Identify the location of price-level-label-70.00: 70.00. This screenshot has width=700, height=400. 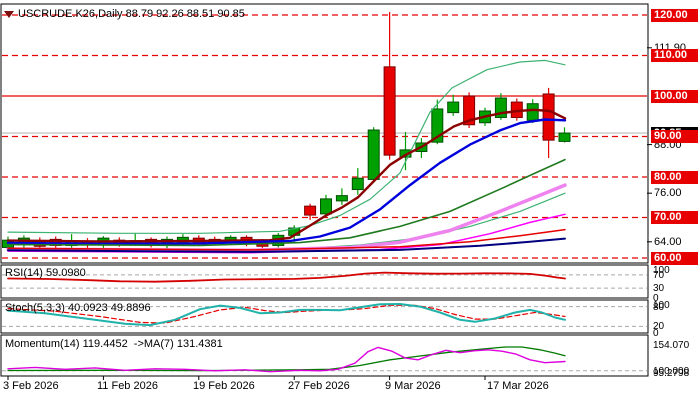
(674, 217).